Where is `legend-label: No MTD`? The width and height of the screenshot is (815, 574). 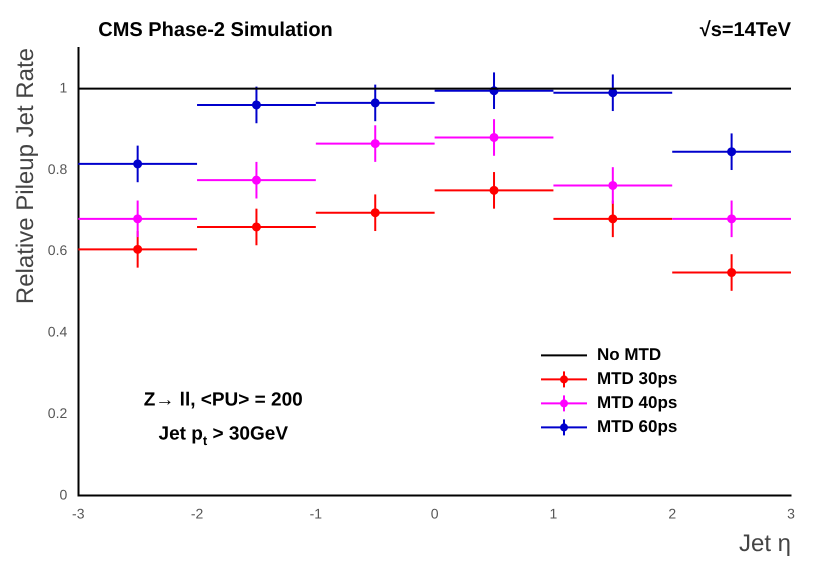
legend-label: No MTD is located at coordinates (629, 354).